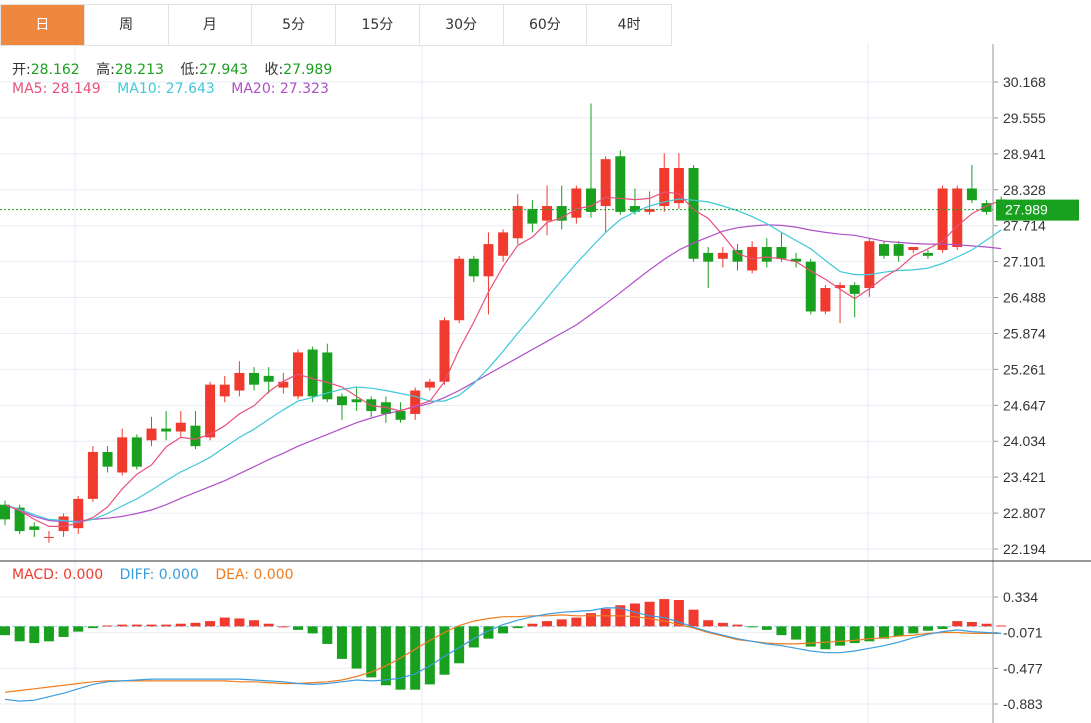 Image resolution: width=1091 pixels, height=723 pixels. Describe the element at coordinates (1024, 190) in the screenshot. I see `price-tick-label: 28.328` at that location.